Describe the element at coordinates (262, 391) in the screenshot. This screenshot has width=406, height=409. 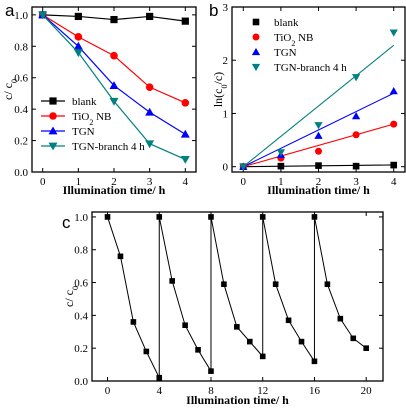
I see `x-tick-label: 12` at that location.